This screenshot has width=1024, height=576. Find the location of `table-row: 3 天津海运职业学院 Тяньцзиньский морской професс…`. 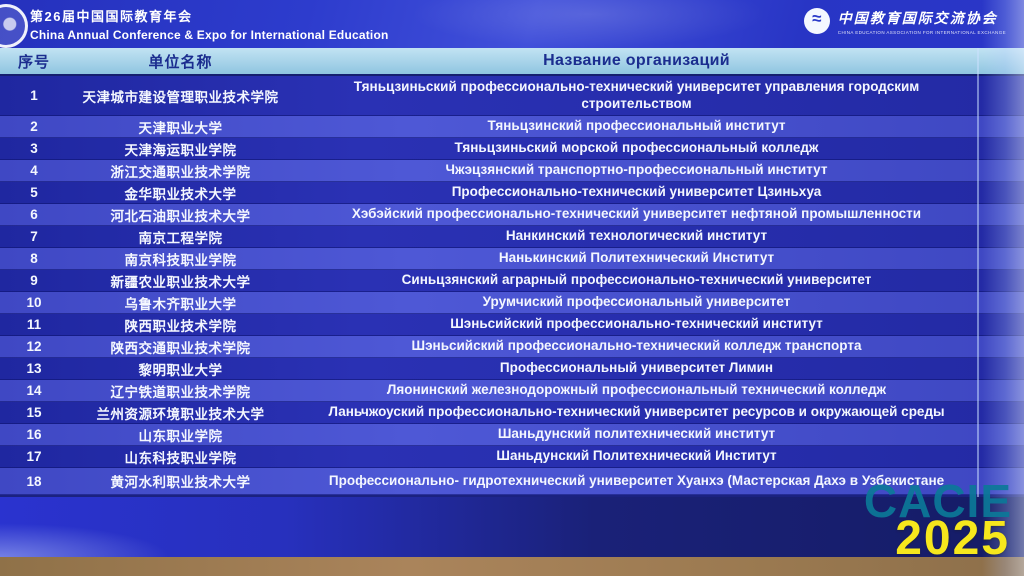

table-row: 3 天津海运职业学院 Тяньцзиньский морской професс… is located at coordinates (512, 149).